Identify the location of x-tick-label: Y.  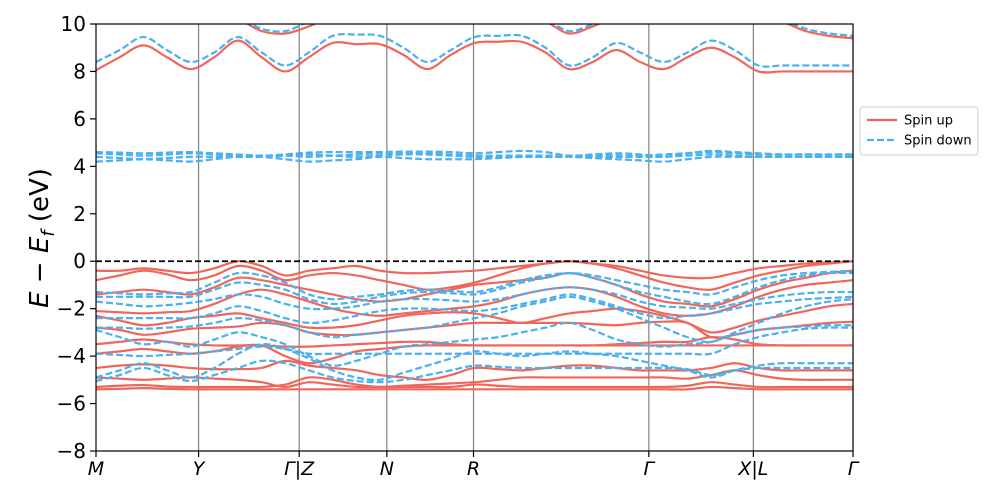
(199, 469).